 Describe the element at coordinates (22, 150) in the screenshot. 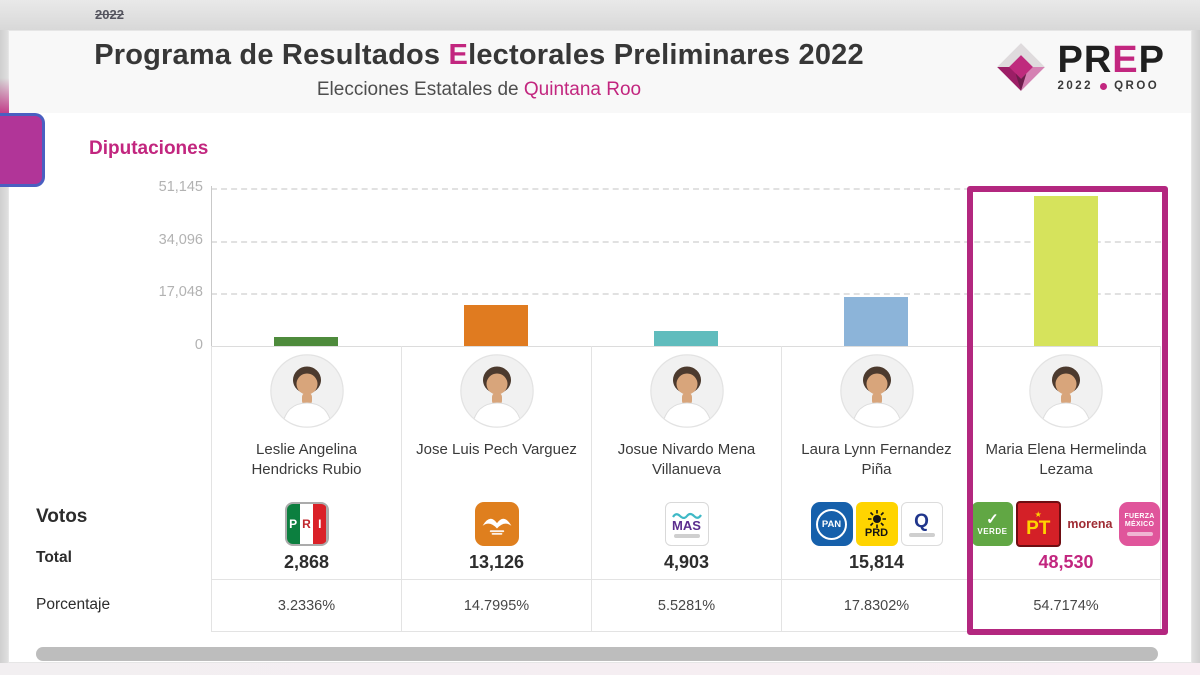

I see `active-tab-indicator` at that location.